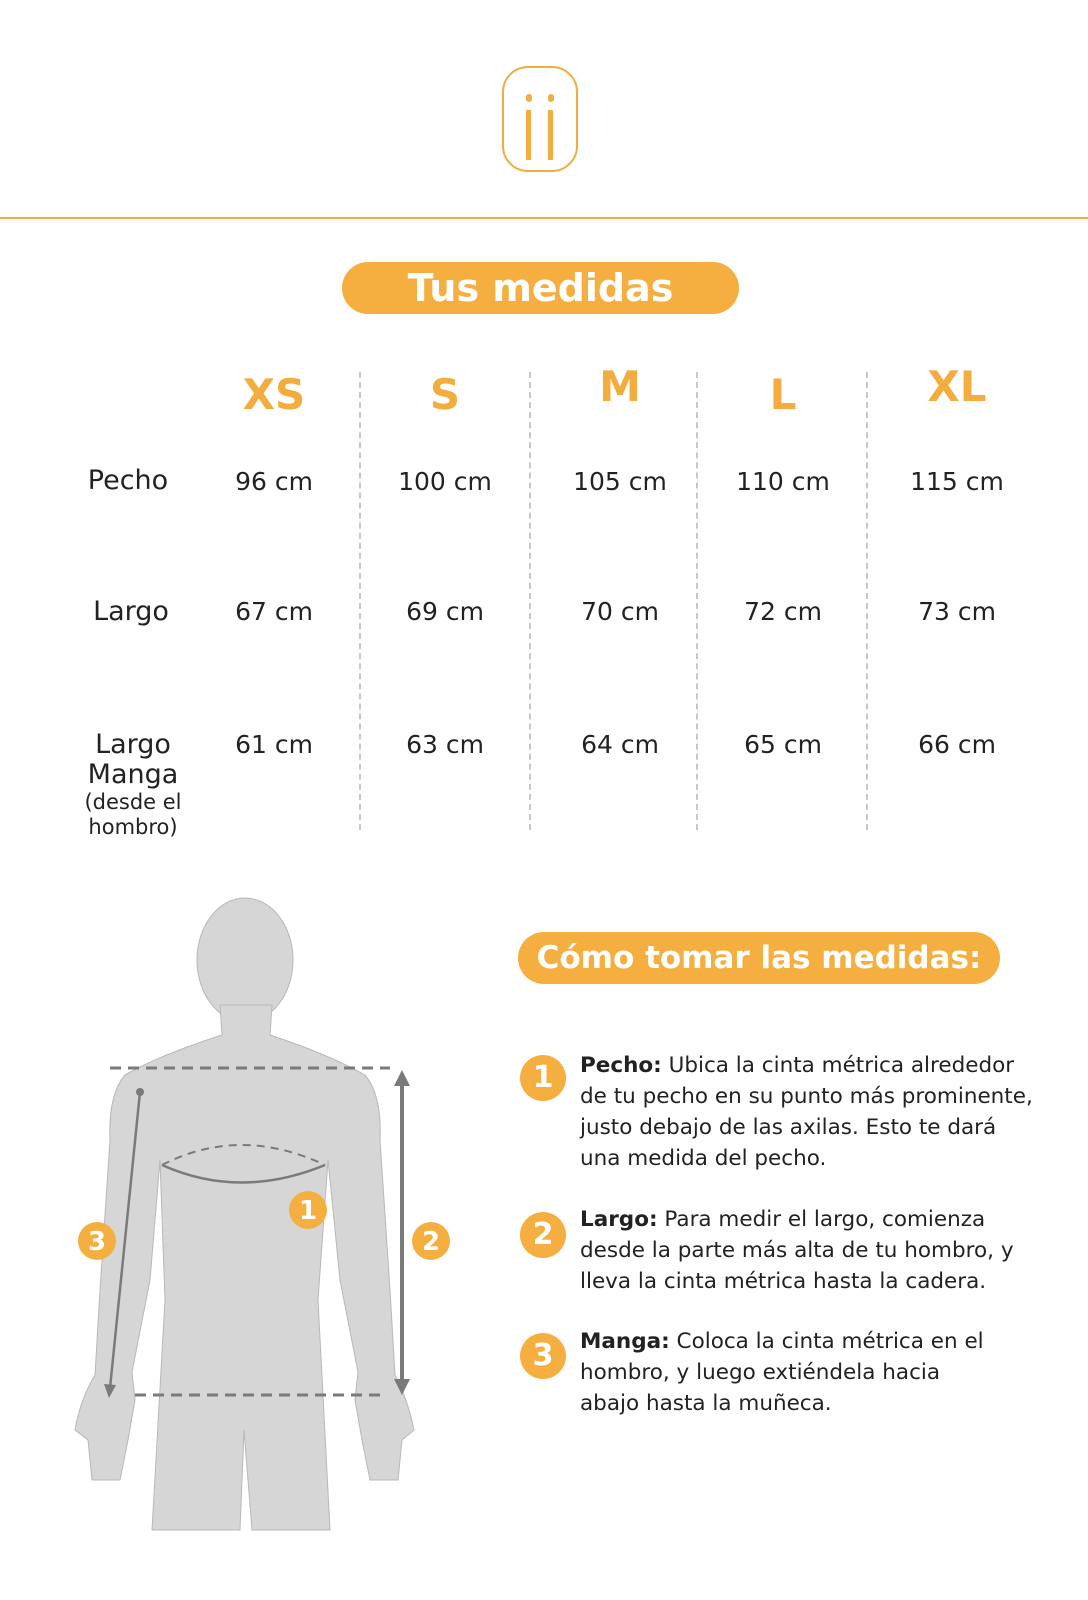 The image size is (1088, 1600). I want to click on how-to-measure-title: Cómo tomar las medidas:, so click(759, 958).